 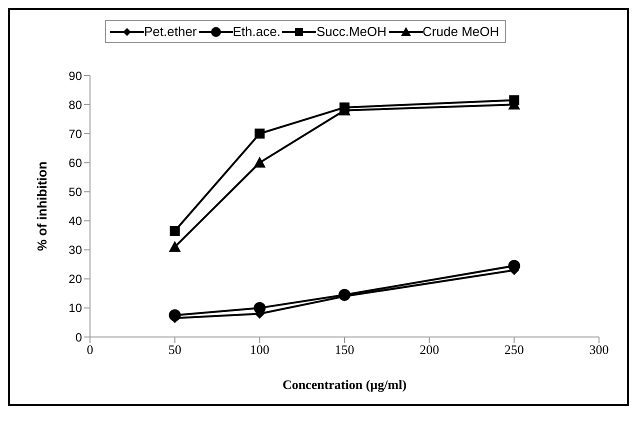 What do you see at coordinates (75, 279) in the screenshot?
I see `y-tick-label: 20` at bounding box center [75, 279].